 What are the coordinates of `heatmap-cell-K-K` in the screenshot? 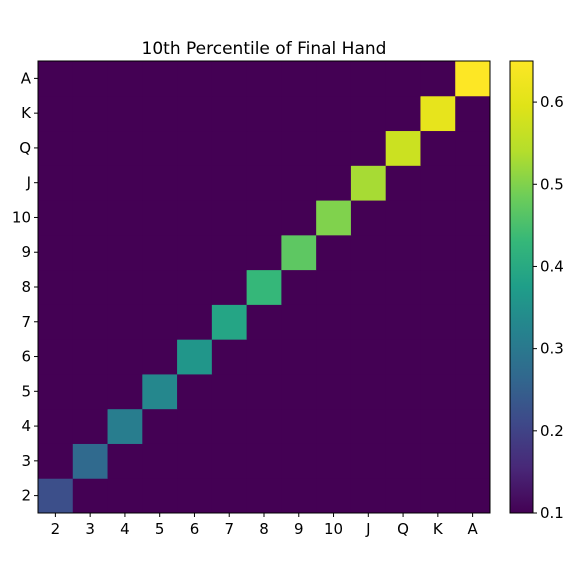 It's located at (438, 113).